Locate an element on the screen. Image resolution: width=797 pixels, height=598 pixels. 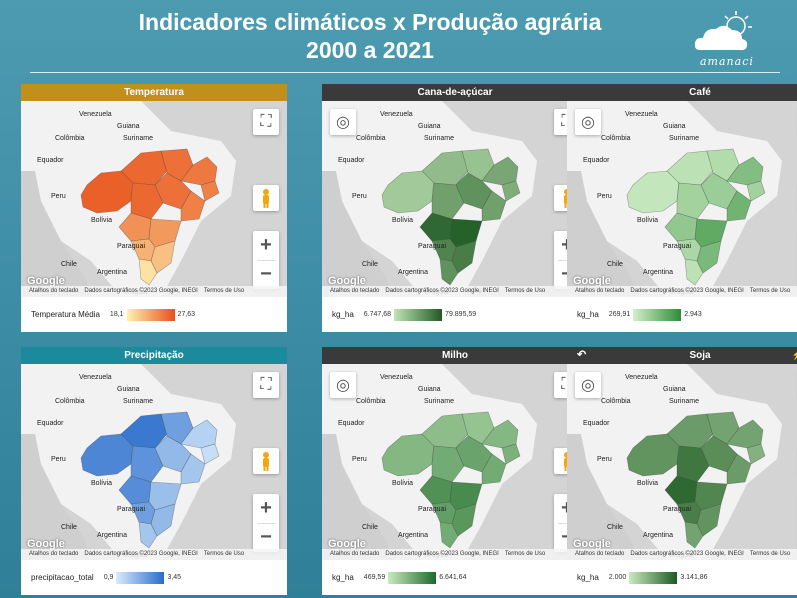
legend-min-value: 0,9 is located at coordinates (108, 577).